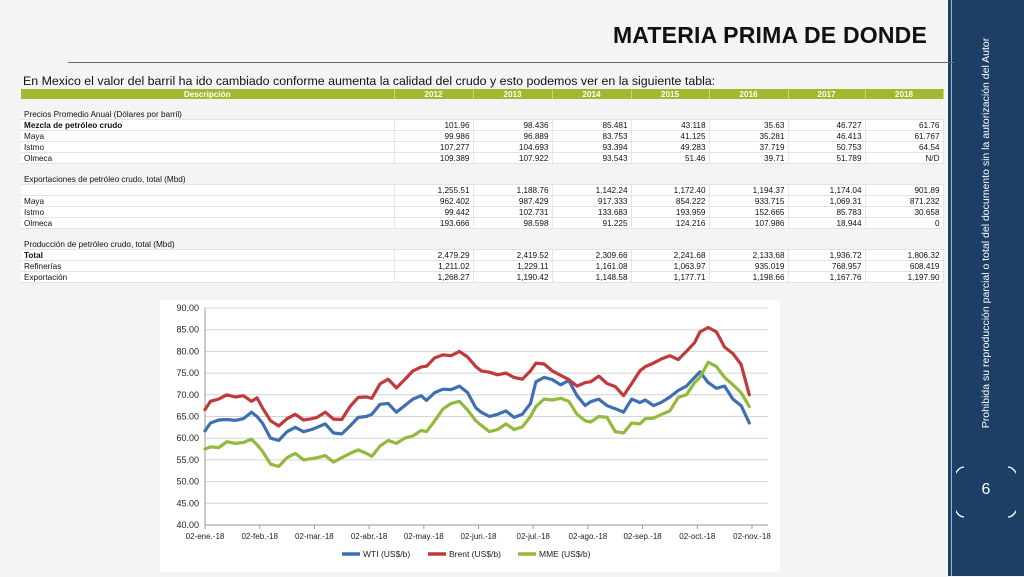 This screenshot has height=577, width=1024. What do you see at coordinates (434, 158) in the screenshot?
I see `table-cell: 109.389` at bounding box center [434, 158].